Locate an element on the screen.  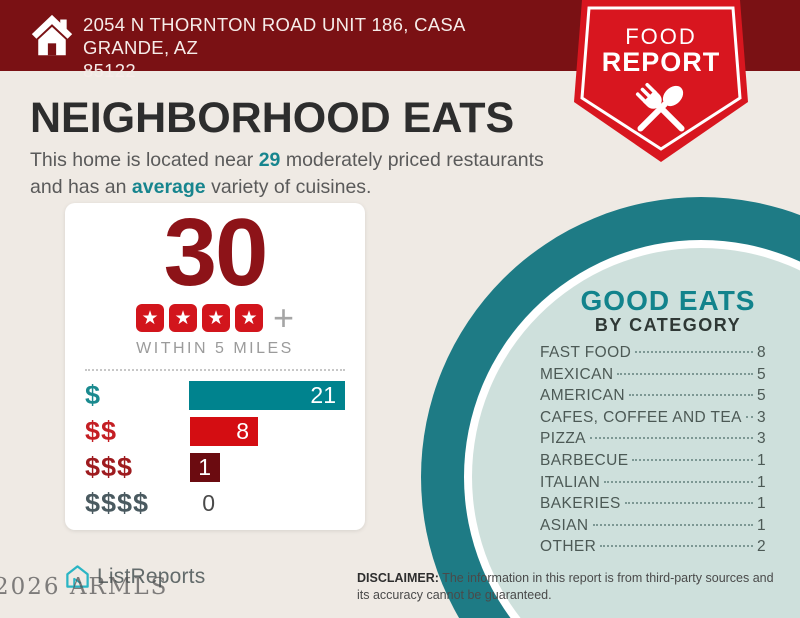
price-bar-zone: 0 is located at coordinates (267, 503).